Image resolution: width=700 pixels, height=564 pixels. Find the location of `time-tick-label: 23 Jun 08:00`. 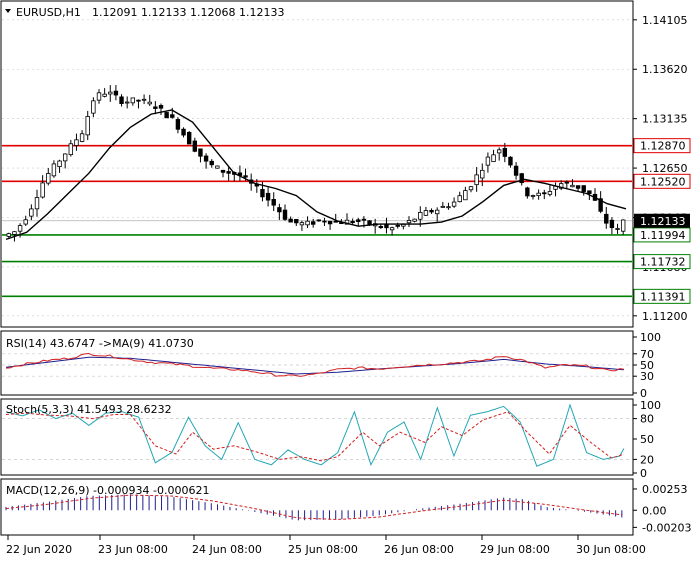

time-tick-label: 23 Jun 08:00 is located at coordinates (133, 549).